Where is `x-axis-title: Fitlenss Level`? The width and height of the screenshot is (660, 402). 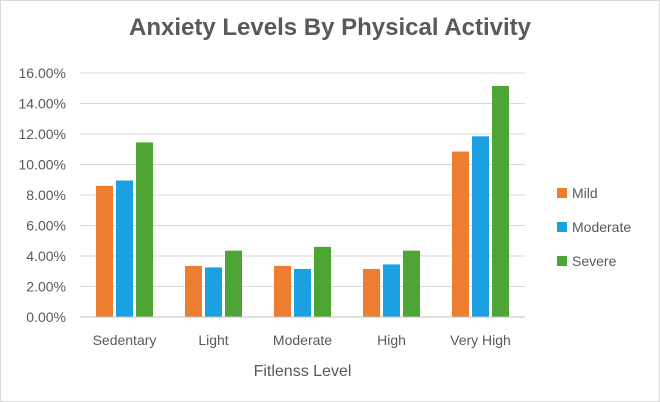
x-axis-title: Fitlenss Level is located at coordinates (303, 371).